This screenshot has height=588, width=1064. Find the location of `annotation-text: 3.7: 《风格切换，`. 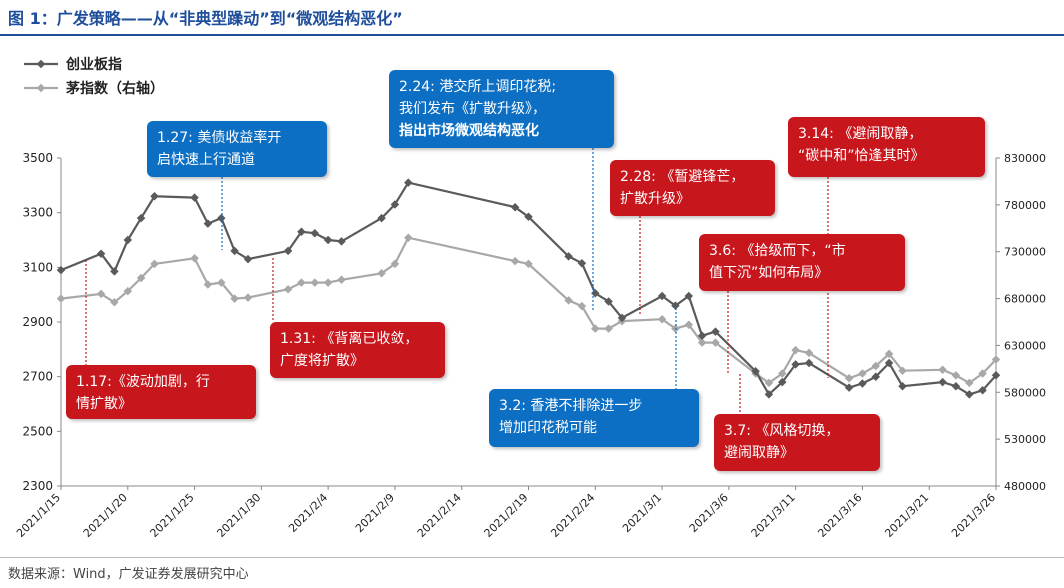

annotation-text: 3.7: 《风格切换， is located at coordinates (782, 431).